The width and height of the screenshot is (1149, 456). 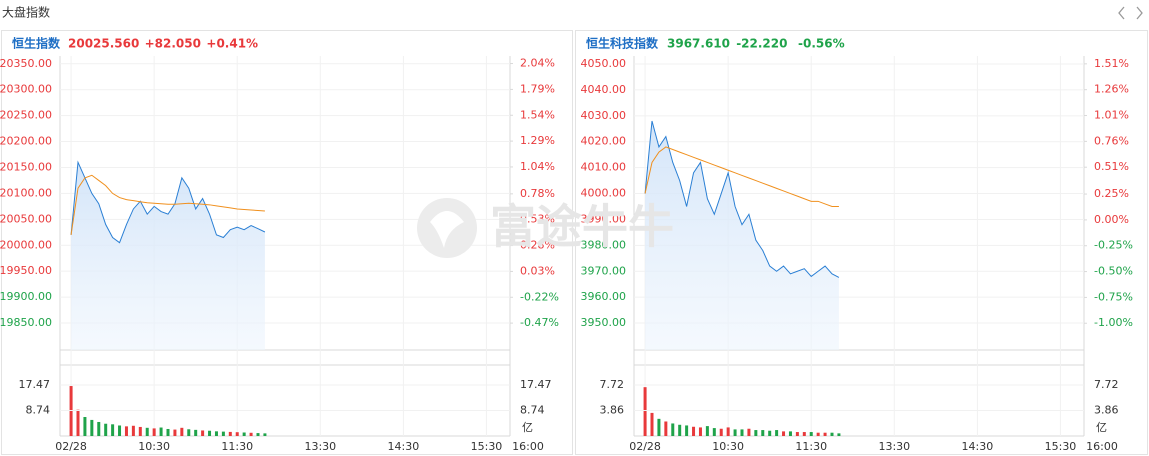 I want to click on y2-tick-label: 1.79%, so click(x=537, y=88).